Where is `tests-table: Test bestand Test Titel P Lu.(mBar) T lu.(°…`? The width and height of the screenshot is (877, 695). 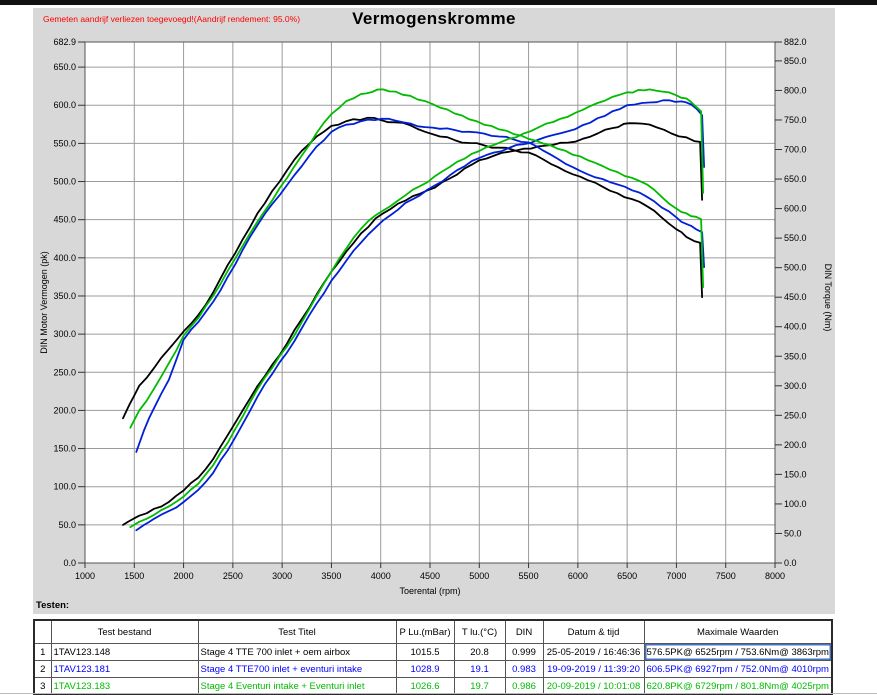 tests-table: Test bestand Test Titel P Lu.(mBar) T lu.(°… is located at coordinates (433, 657).